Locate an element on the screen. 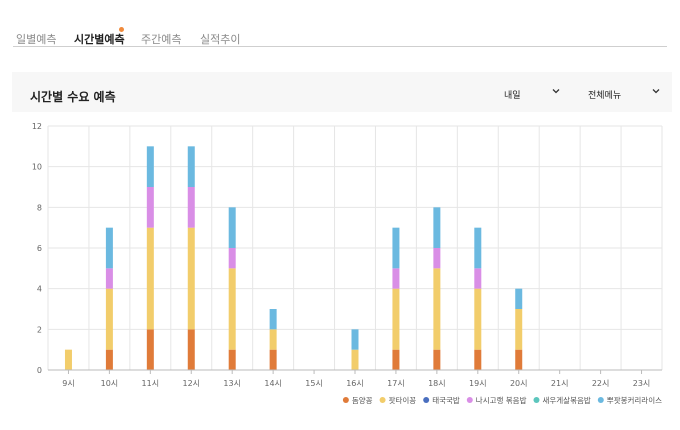  x-tick-label: 15시 is located at coordinates (314, 383).